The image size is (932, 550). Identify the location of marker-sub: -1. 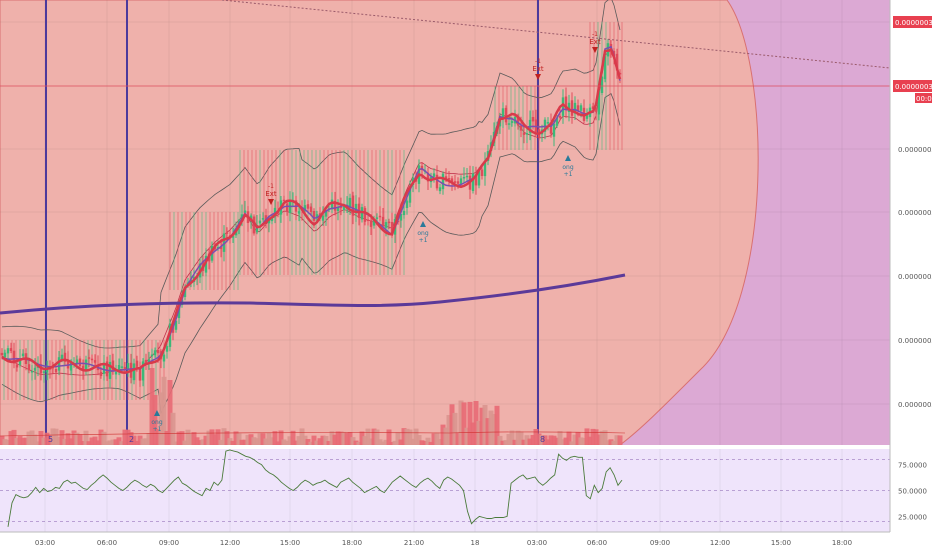
(538, 61).